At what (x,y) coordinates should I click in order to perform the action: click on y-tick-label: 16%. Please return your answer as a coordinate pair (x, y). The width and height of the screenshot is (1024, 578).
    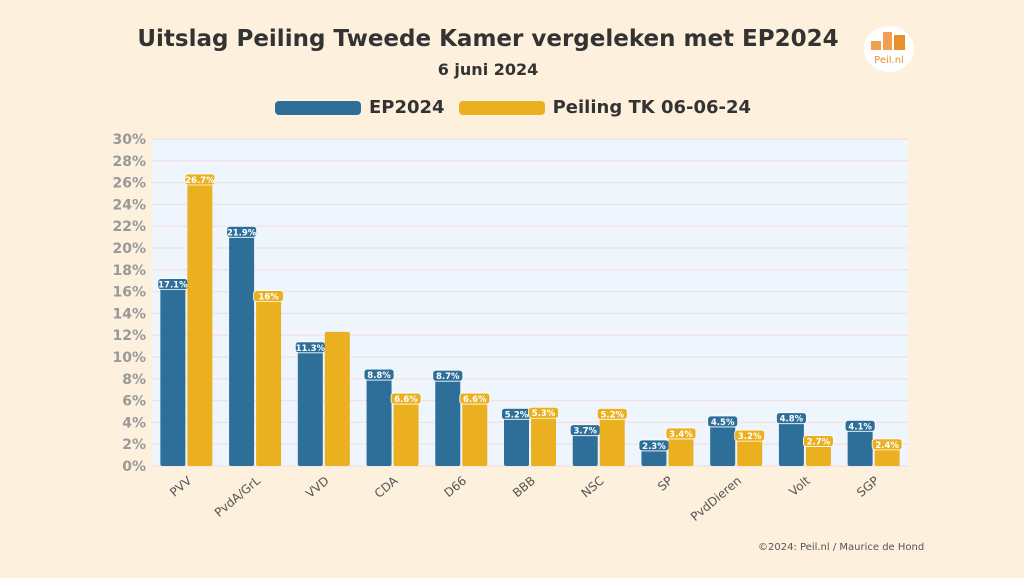
    Looking at the image, I should click on (129, 293).